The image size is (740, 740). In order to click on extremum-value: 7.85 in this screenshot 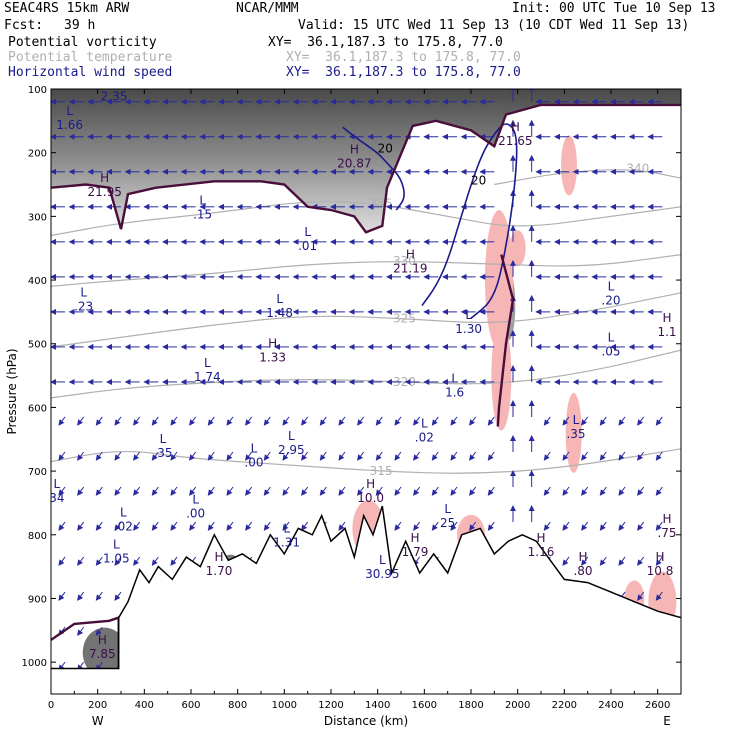, I will do `click(102, 654)`.